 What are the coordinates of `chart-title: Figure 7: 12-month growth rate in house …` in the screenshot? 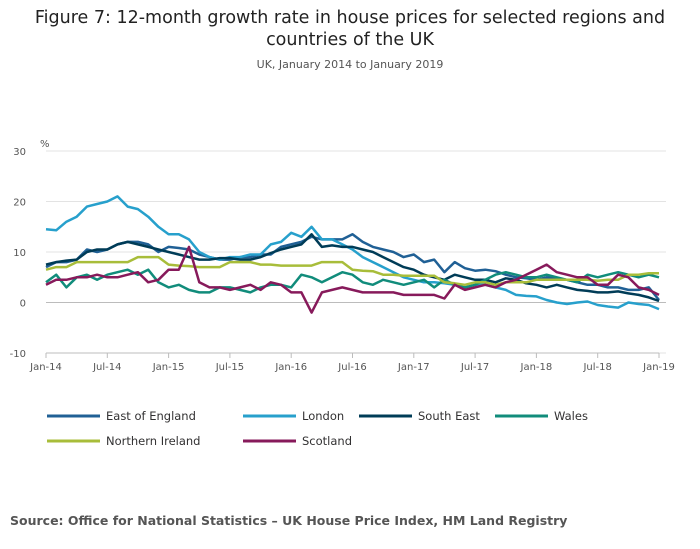 It's located at (350, 29).